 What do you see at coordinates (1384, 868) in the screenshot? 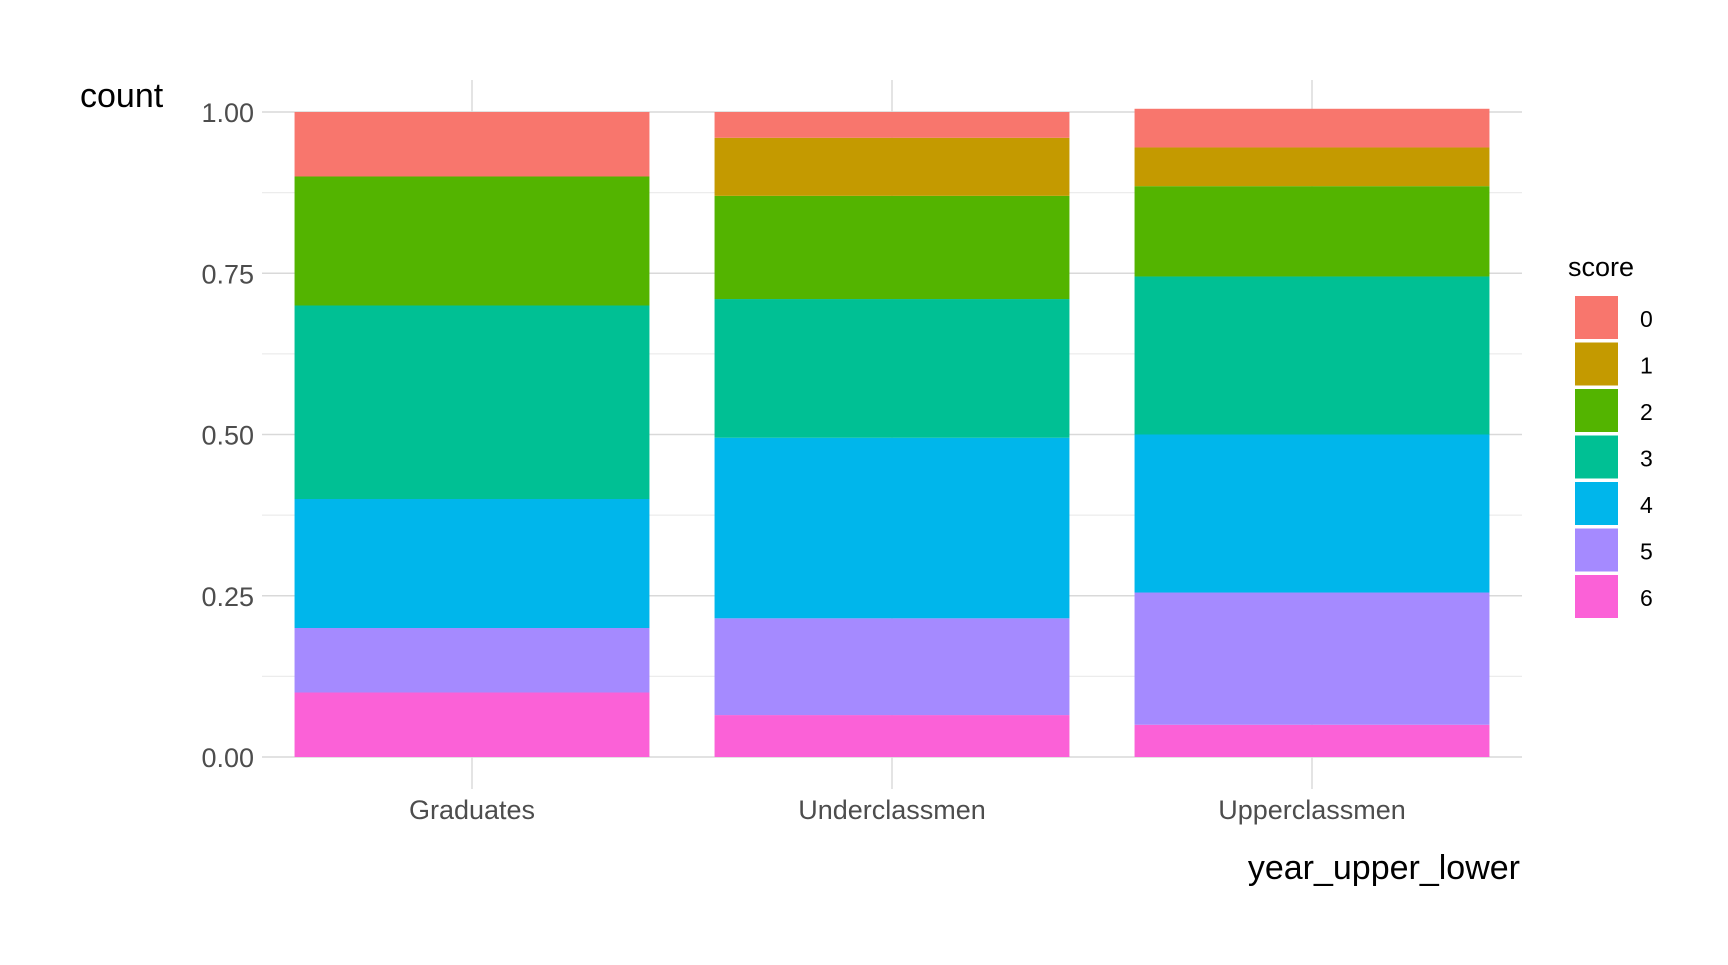
I see `x-axis-title: year_upper_lower` at bounding box center [1384, 868].